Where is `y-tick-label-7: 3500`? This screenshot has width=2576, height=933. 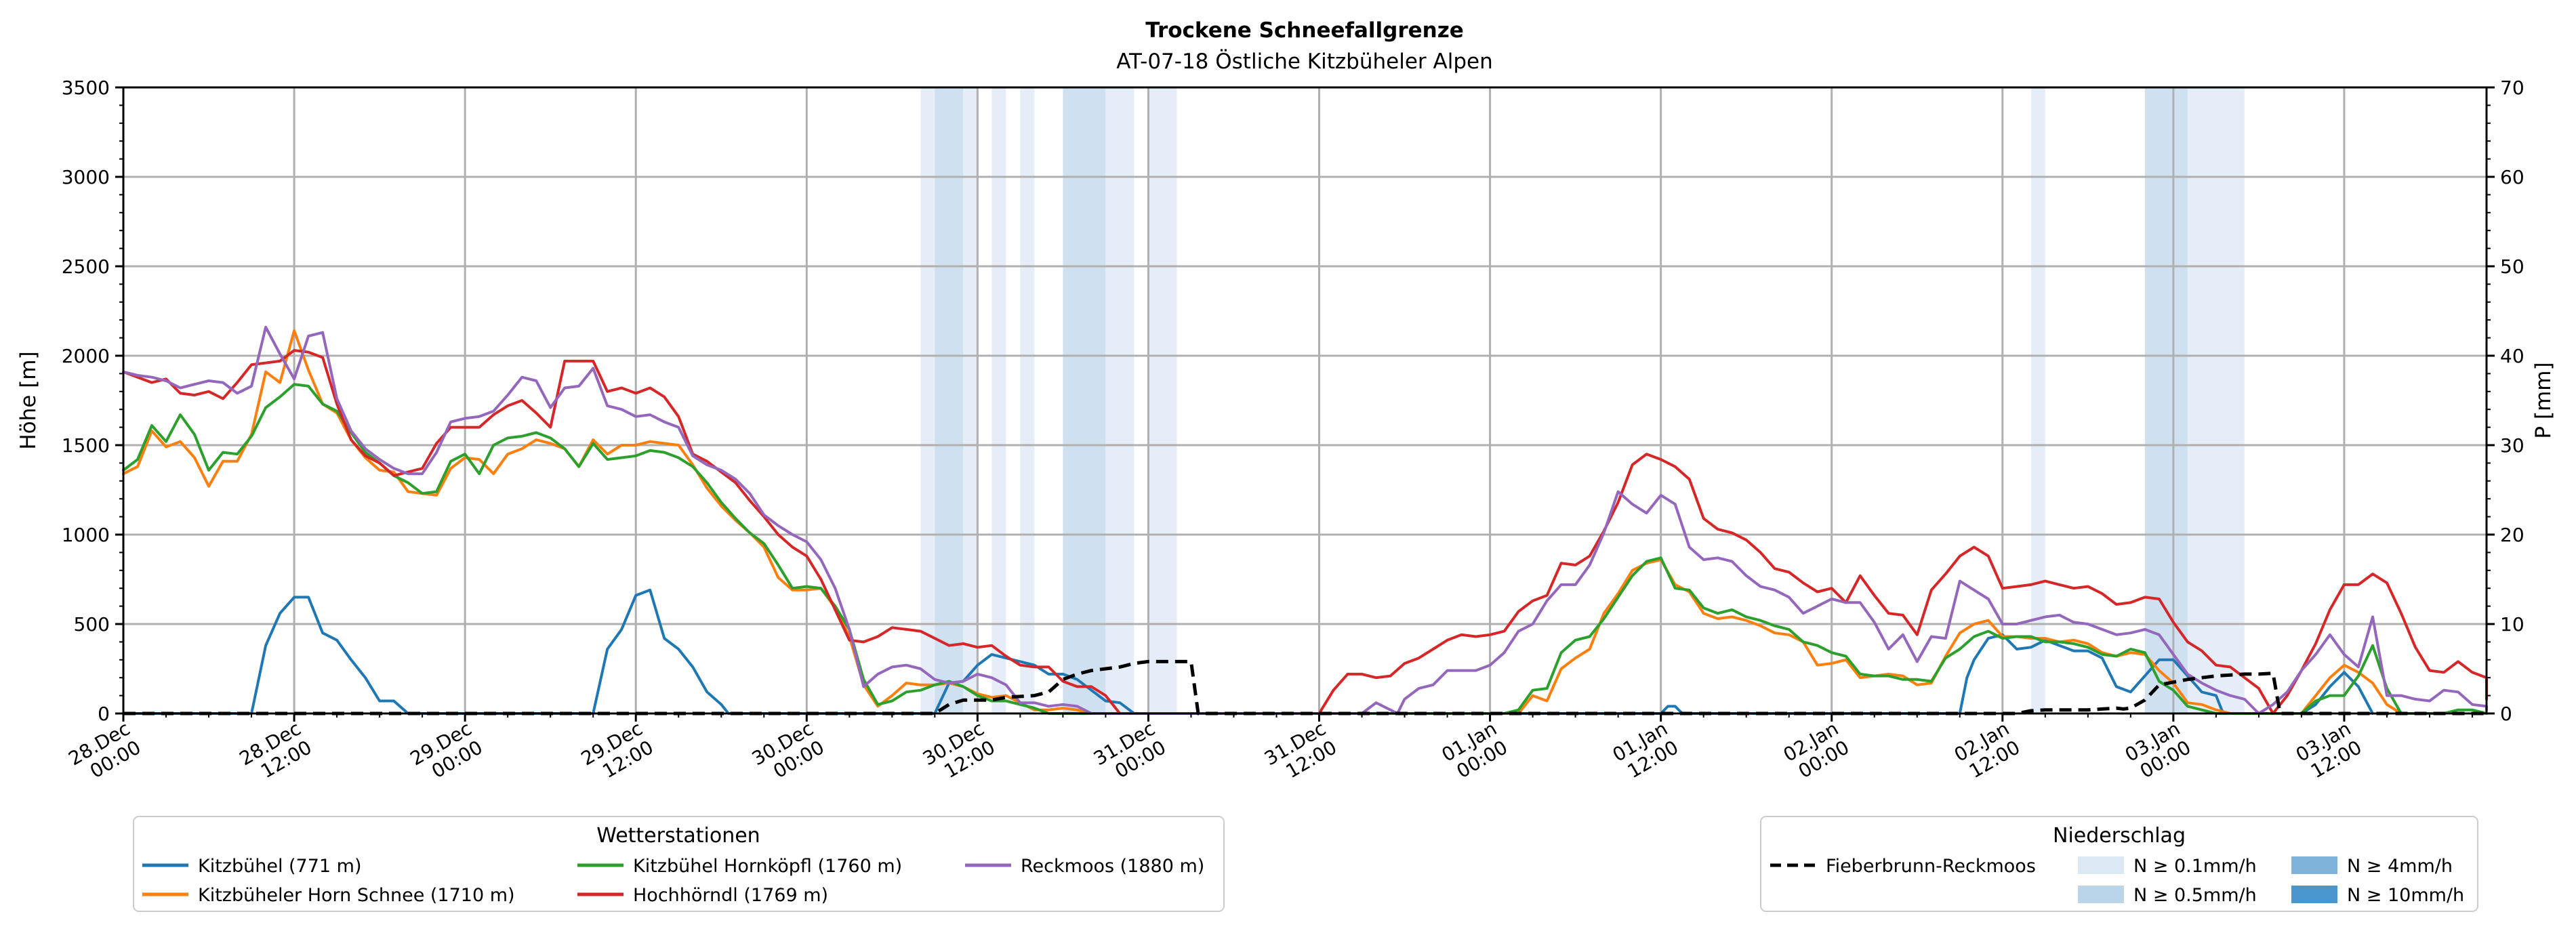
y-tick-label-7: 3500 is located at coordinates (86, 88).